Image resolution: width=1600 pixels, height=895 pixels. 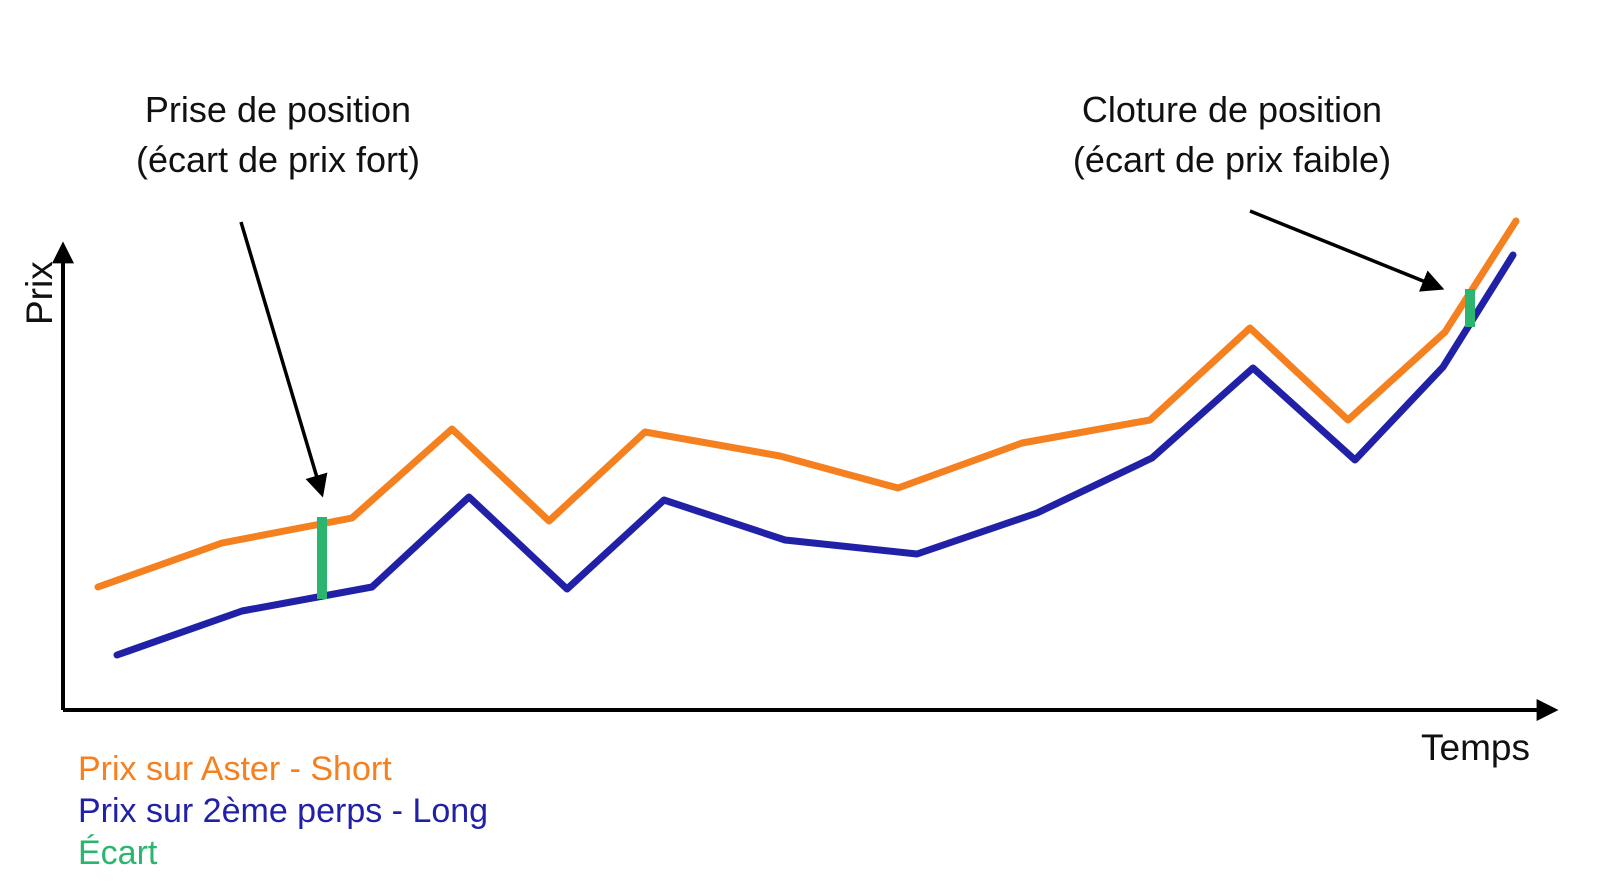 I want to click on annotation-open-line1: Prise de position, so click(x=278, y=109).